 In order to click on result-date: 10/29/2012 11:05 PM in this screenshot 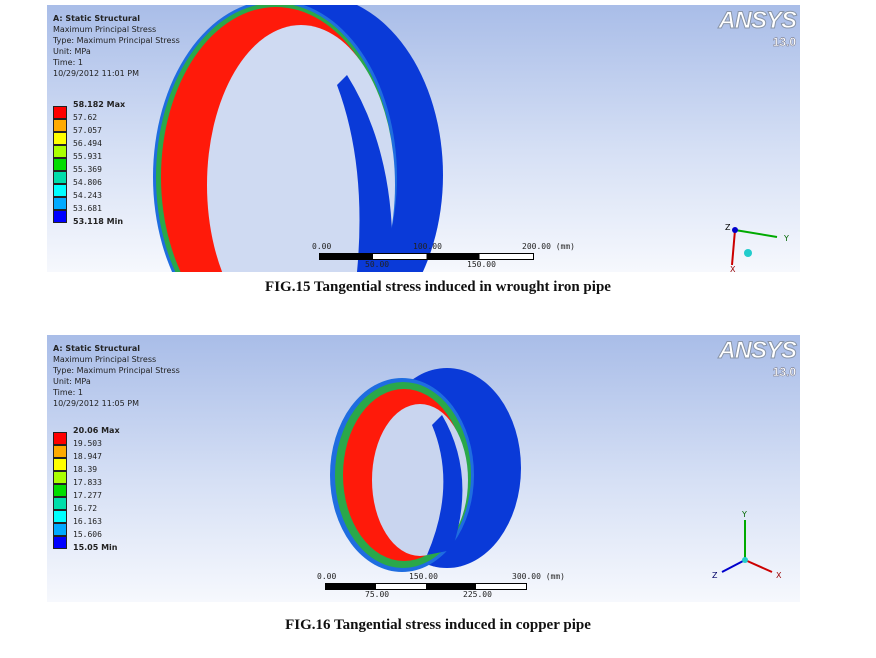, I will do `click(96, 403)`.